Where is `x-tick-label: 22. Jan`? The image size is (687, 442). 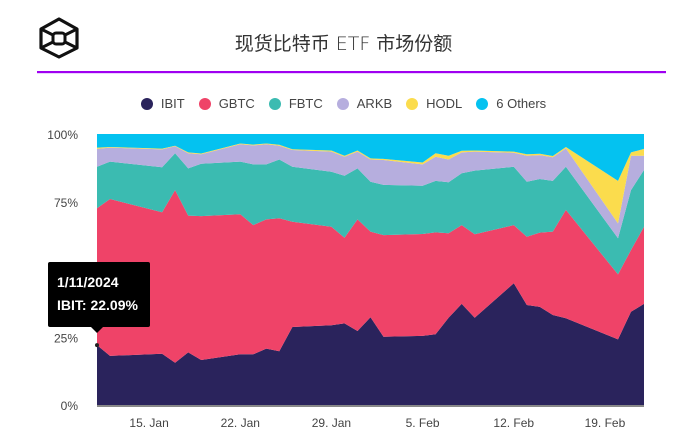
x-tick-label: 22. Jan is located at coordinates (240, 423).